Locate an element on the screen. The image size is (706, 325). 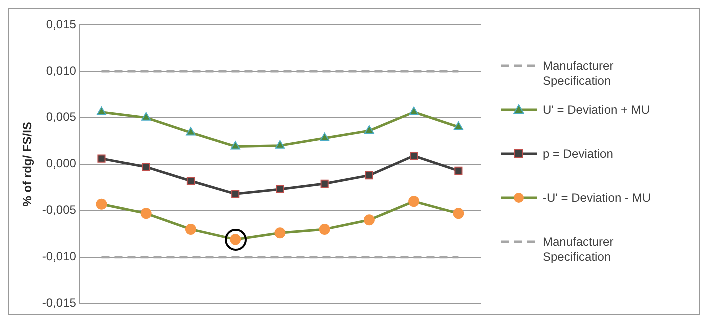
y-tick-label: -0,015 is located at coordinates (59, 303).